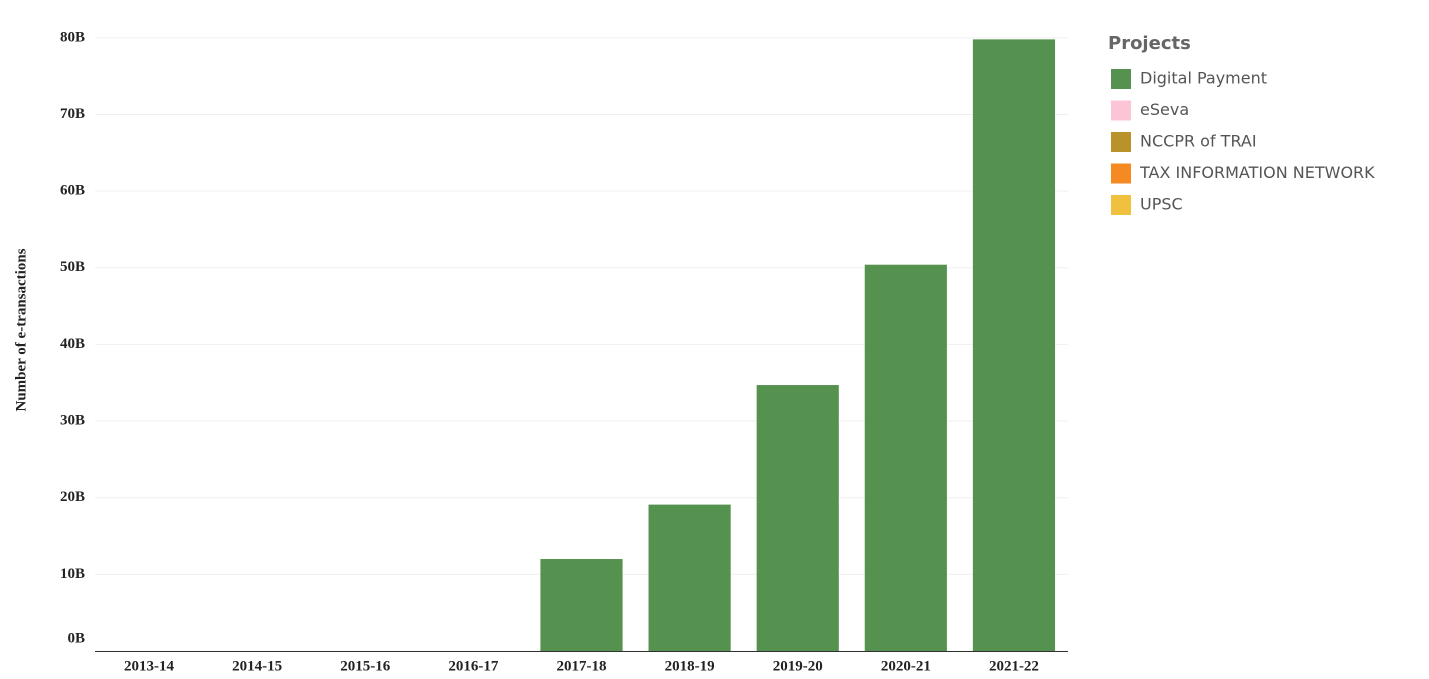  Describe the element at coordinates (582, 666) in the screenshot. I see `x-tick-label: 2017-18` at that location.